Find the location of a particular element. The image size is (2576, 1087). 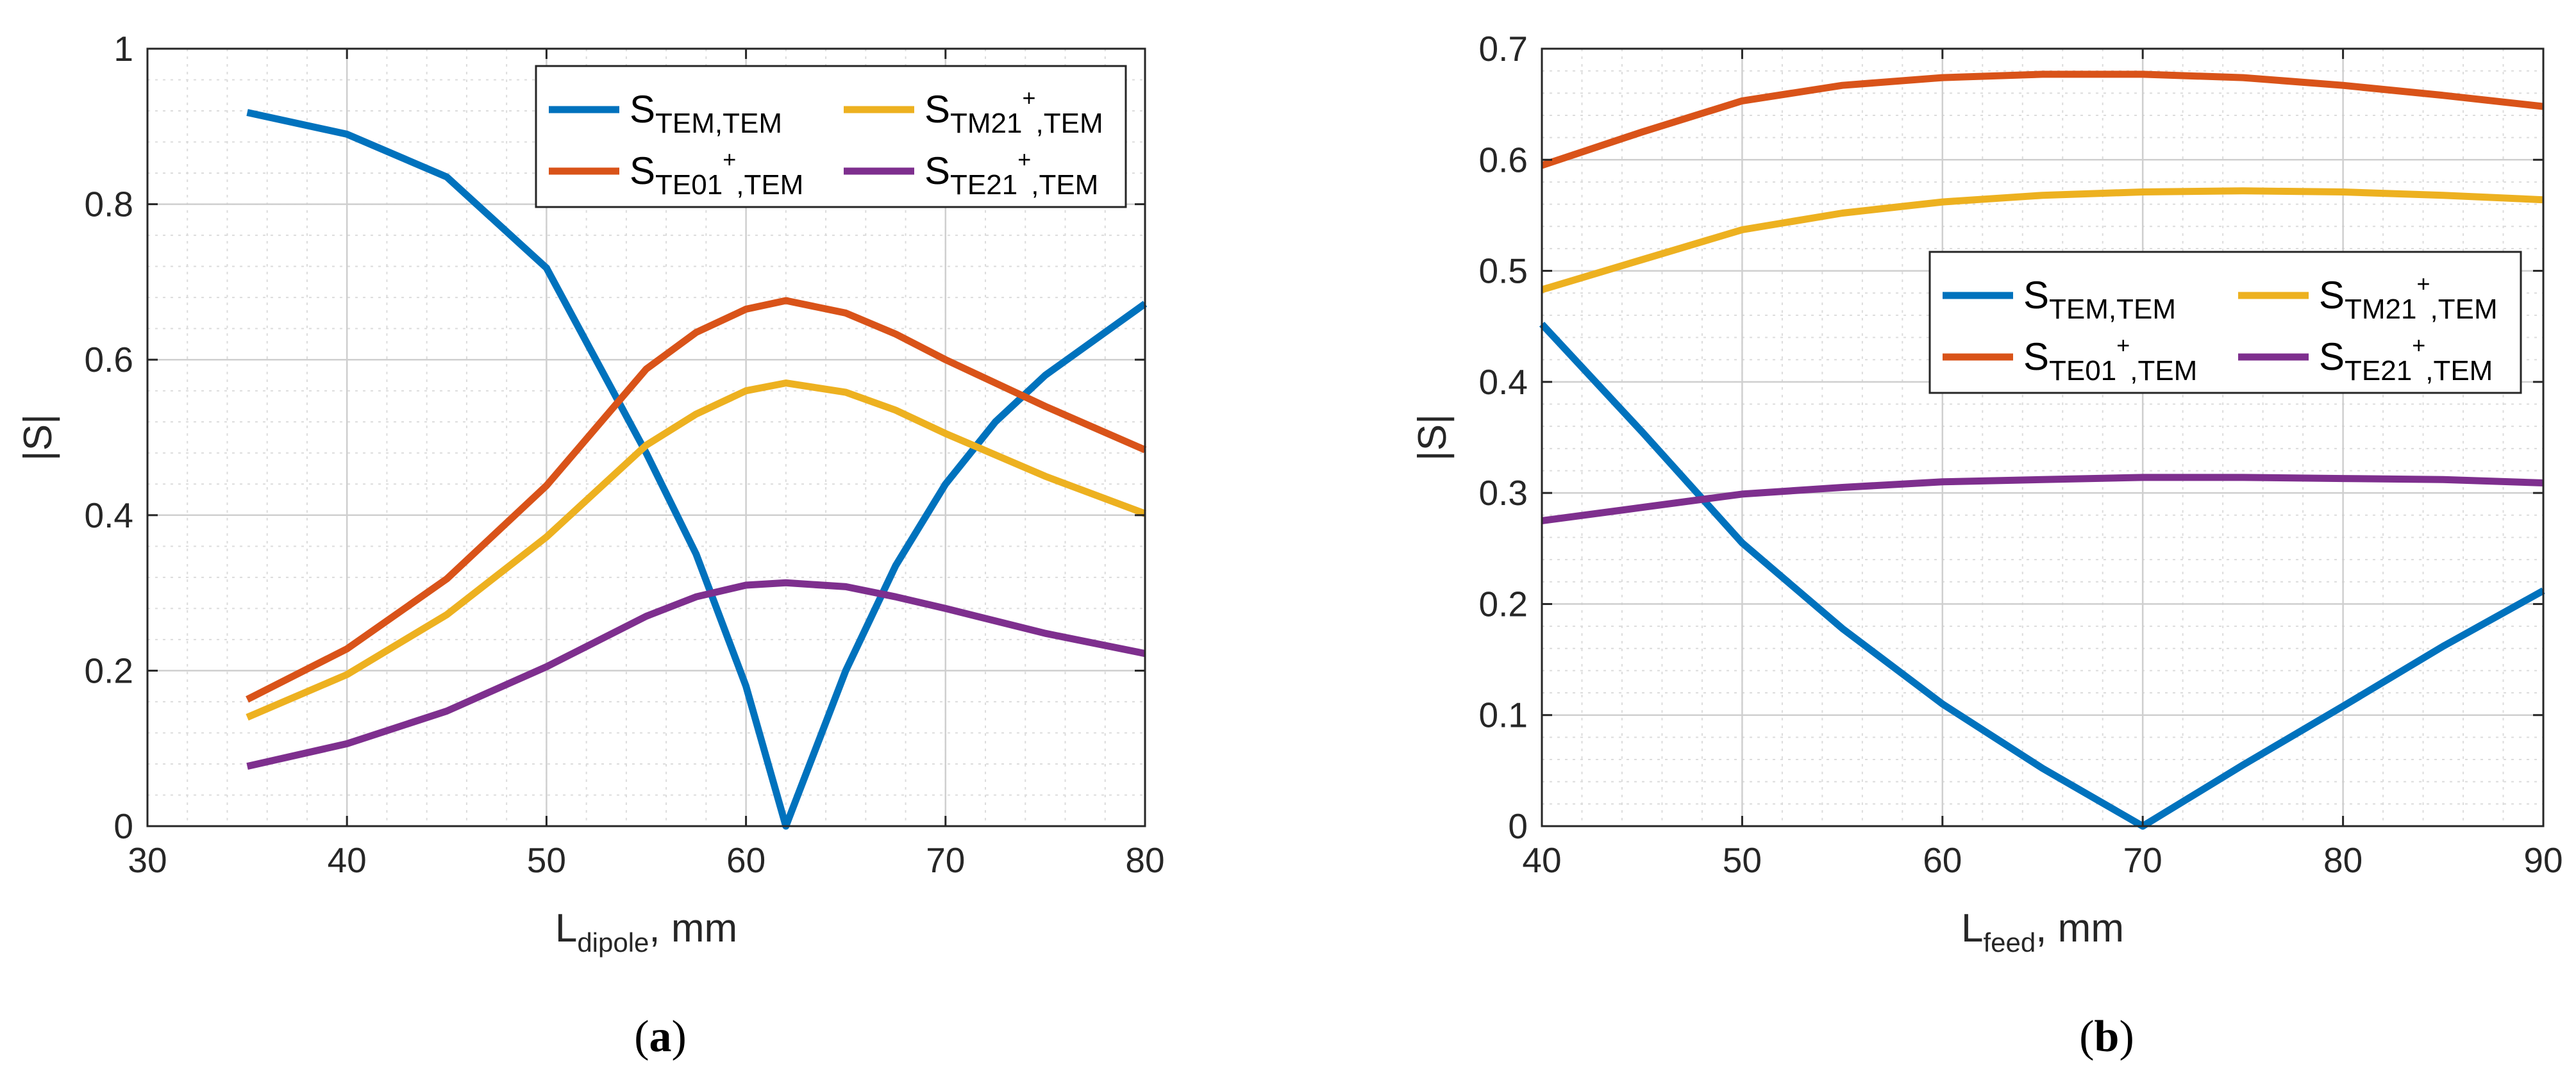

panel-caption: (b) is located at coordinates (2106, 1036).